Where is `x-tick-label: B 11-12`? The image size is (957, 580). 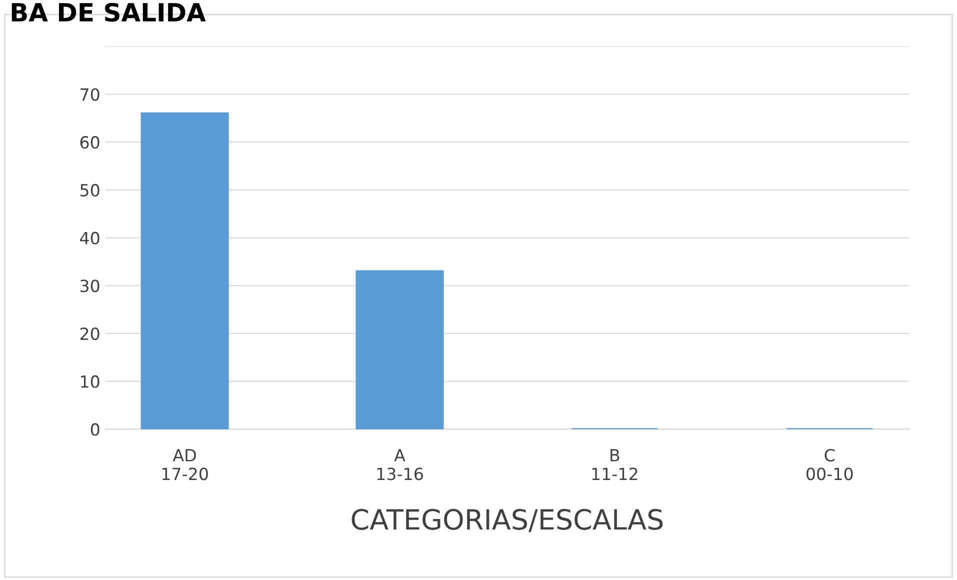 x-tick-label: B 11-12 is located at coordinates (615, 464).